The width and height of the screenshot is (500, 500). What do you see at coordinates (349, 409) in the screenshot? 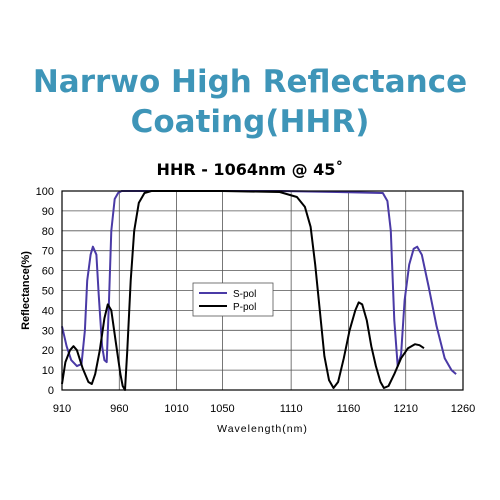
I see `x-tick-label: 1160` at bounding box center [349, 409].